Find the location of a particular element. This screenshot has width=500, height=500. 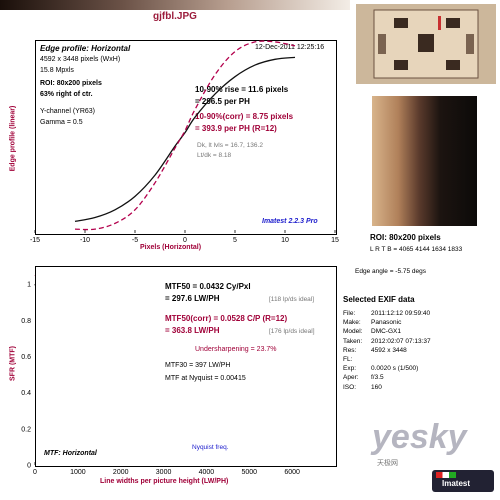

roi-position: 63% right of ctr. is located at coordinates (66, 94).